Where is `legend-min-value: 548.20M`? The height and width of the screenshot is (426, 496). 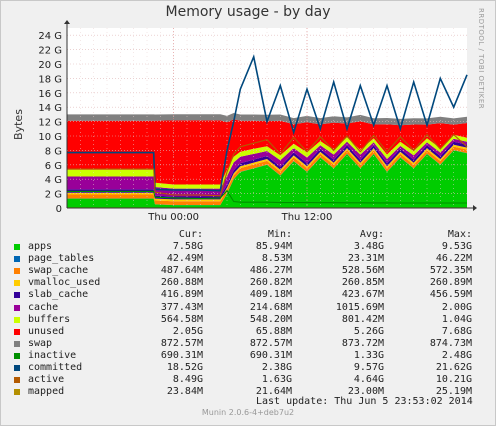 legend-min-value: 548.20M is located at coordinates (270, 319).